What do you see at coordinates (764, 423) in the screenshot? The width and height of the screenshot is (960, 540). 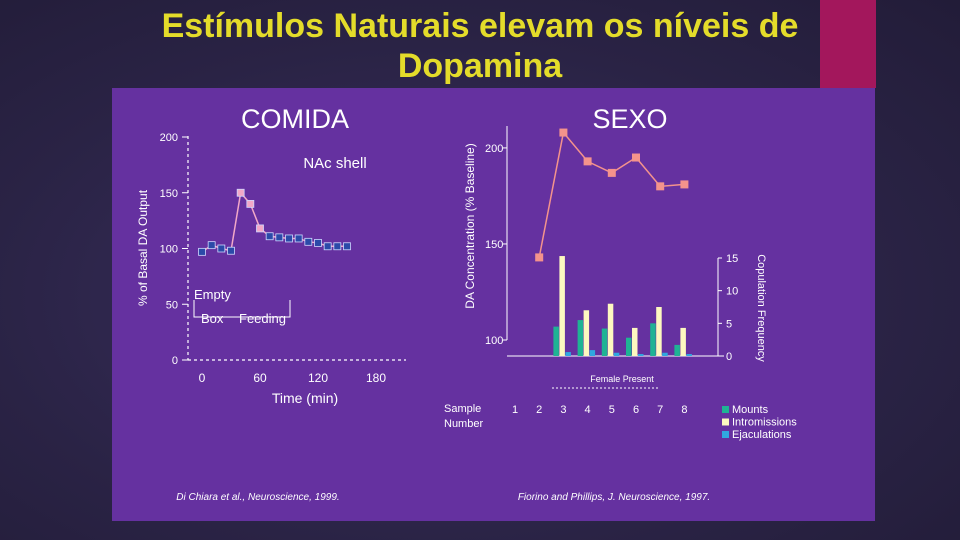 I see `legend-label: Intromissions` at bounding box center [764, 423].